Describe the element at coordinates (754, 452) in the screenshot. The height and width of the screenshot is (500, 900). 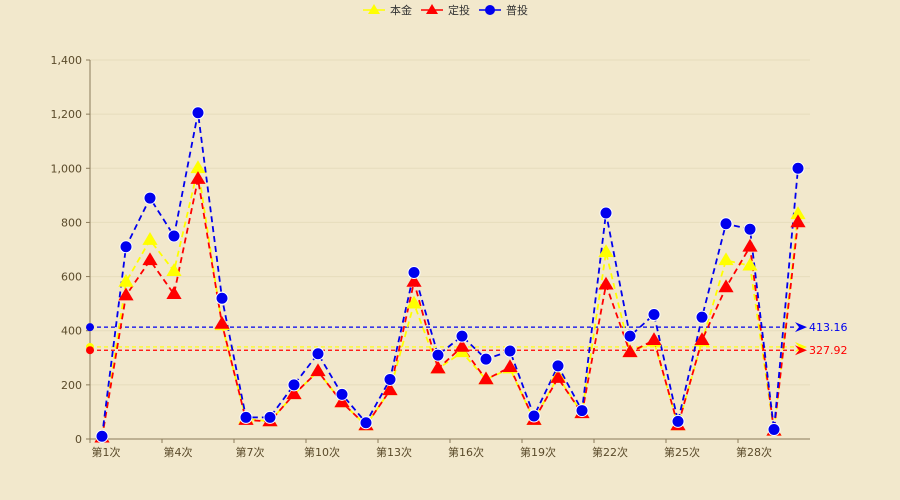
I see `x-tick-label: 第28次` at that location.